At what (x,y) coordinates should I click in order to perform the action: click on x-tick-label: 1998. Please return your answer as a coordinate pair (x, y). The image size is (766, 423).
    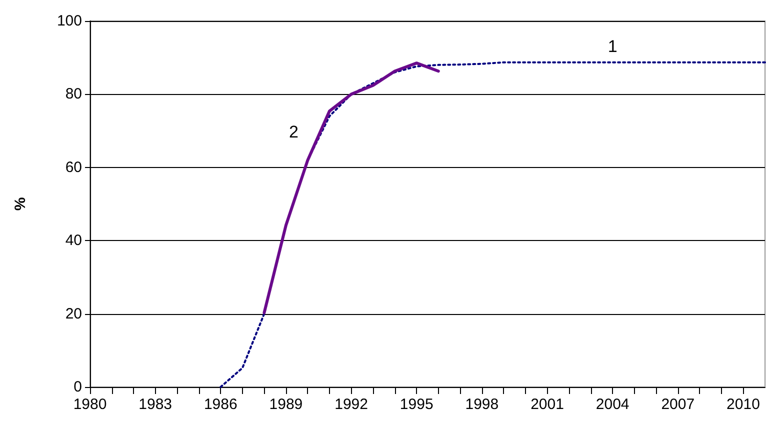
    Looking at the image, I should click on (482, 404).